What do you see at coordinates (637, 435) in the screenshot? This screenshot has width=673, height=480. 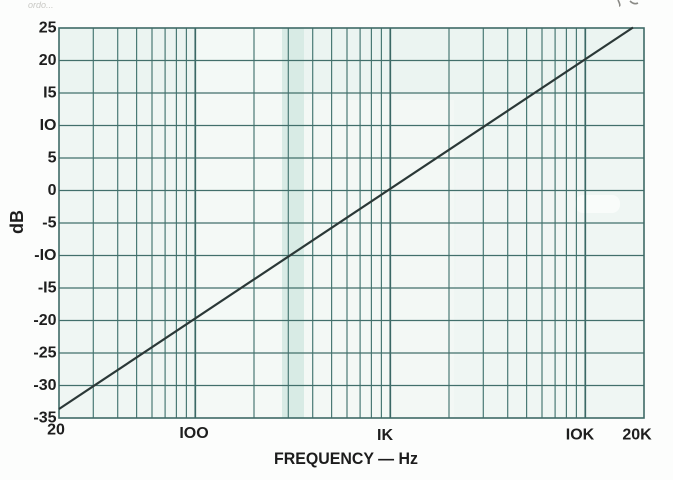 I see `svg-text: 20K` at bounding box center [637, 435].